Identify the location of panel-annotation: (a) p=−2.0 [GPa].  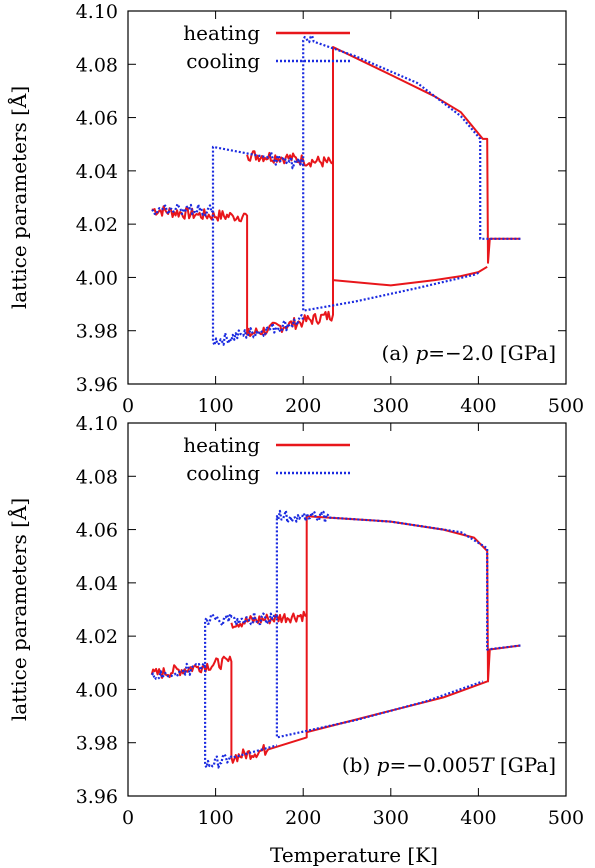
(469, 353).